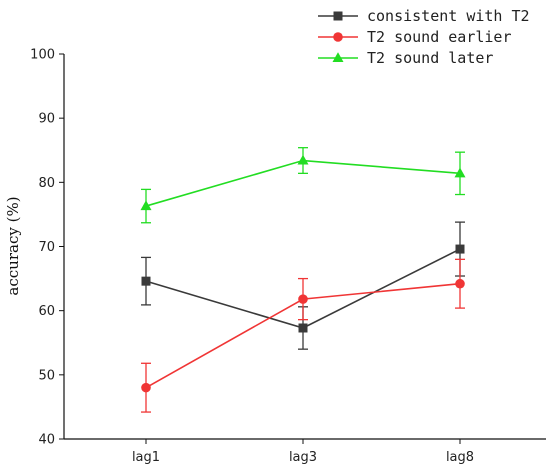  What do you see at coordinates (46, 119) in the screenshot?
I see `y-tick-label: 90` at bounding box center [46, 119].